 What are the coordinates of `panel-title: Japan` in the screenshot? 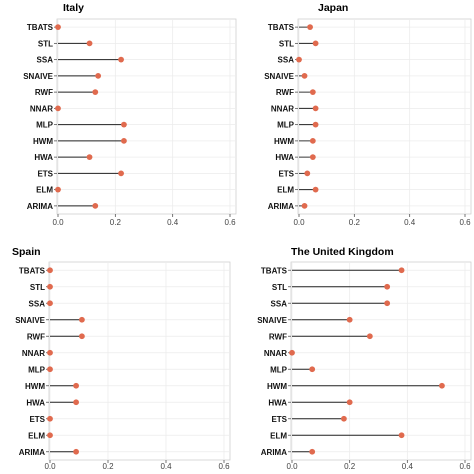 It's located at (333, 8).